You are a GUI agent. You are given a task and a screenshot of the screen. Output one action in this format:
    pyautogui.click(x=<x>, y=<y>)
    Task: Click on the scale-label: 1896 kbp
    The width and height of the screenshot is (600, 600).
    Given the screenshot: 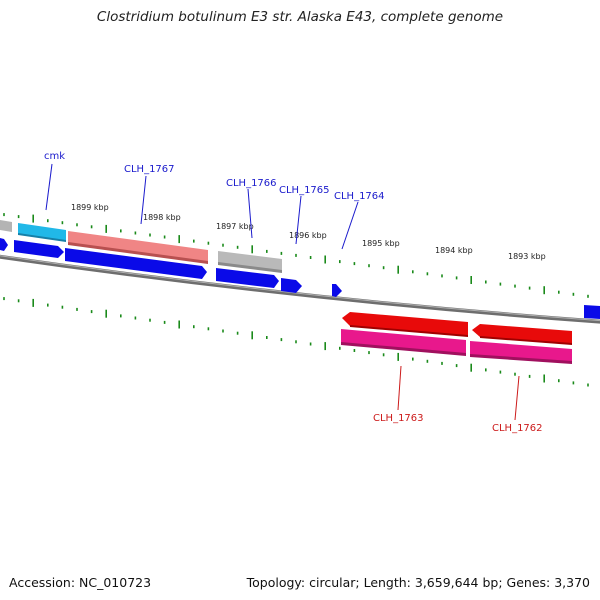 What is the action you would take?
    pyautogui.click(x=308, y=235)
    